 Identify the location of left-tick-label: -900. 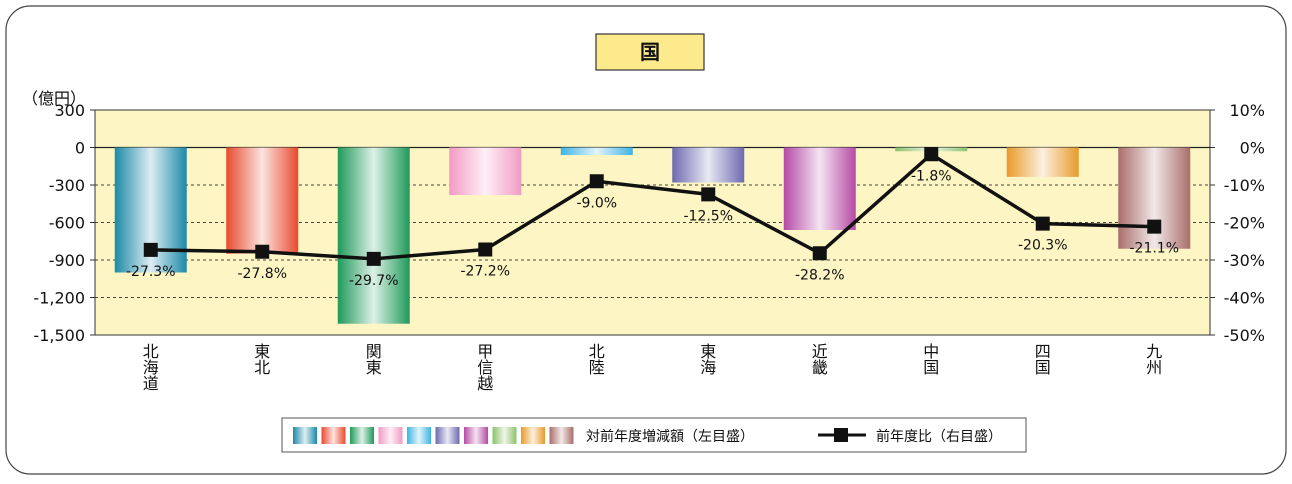
(67, 260).